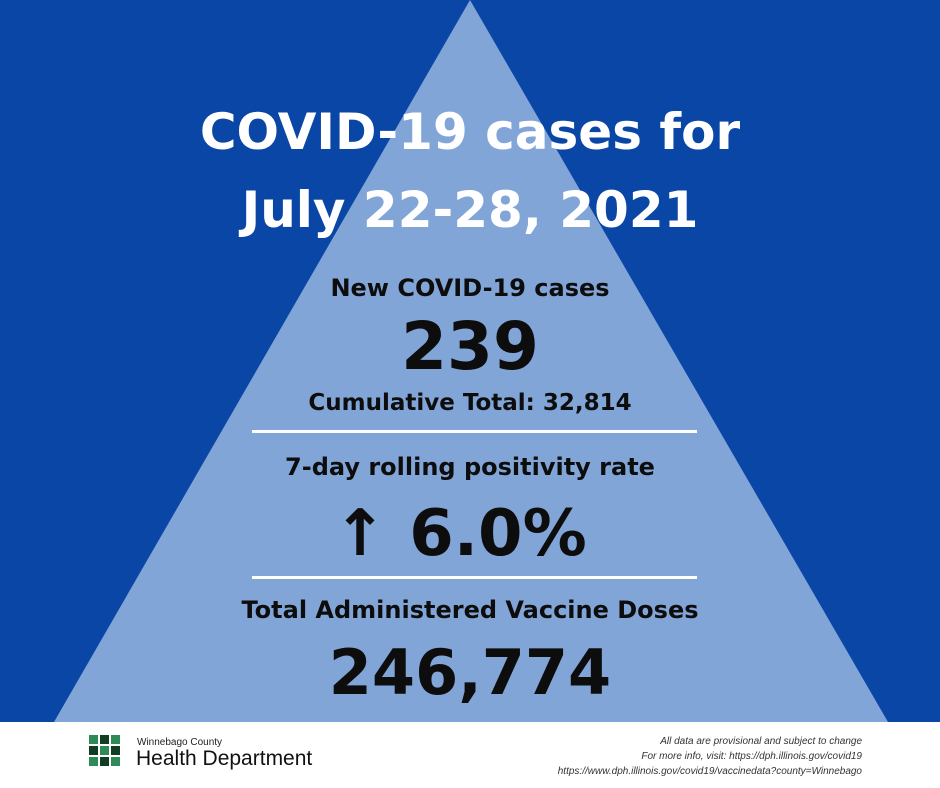 The image size is (940, 788). Describe the element at coordinates (104, 750) in the screenshot. I see `health-department-logo-icon` at that location.